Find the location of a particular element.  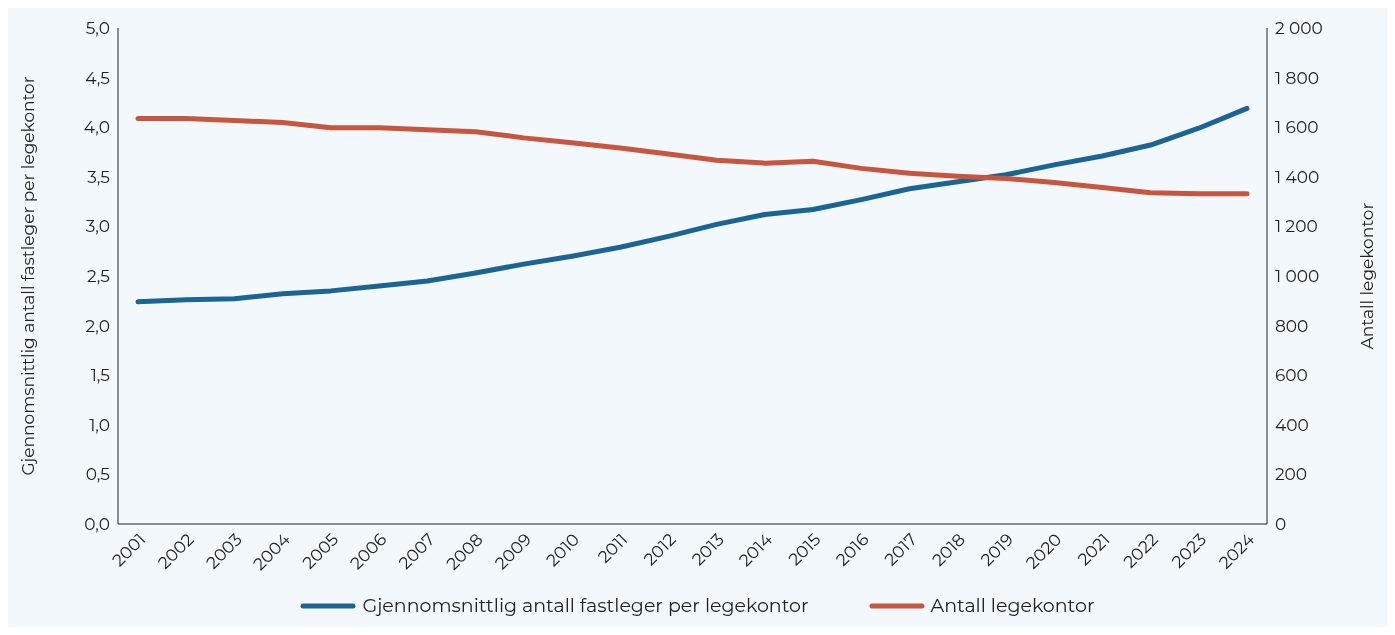

y-tick-label: 2,0 is located at coordinates (97, 325).